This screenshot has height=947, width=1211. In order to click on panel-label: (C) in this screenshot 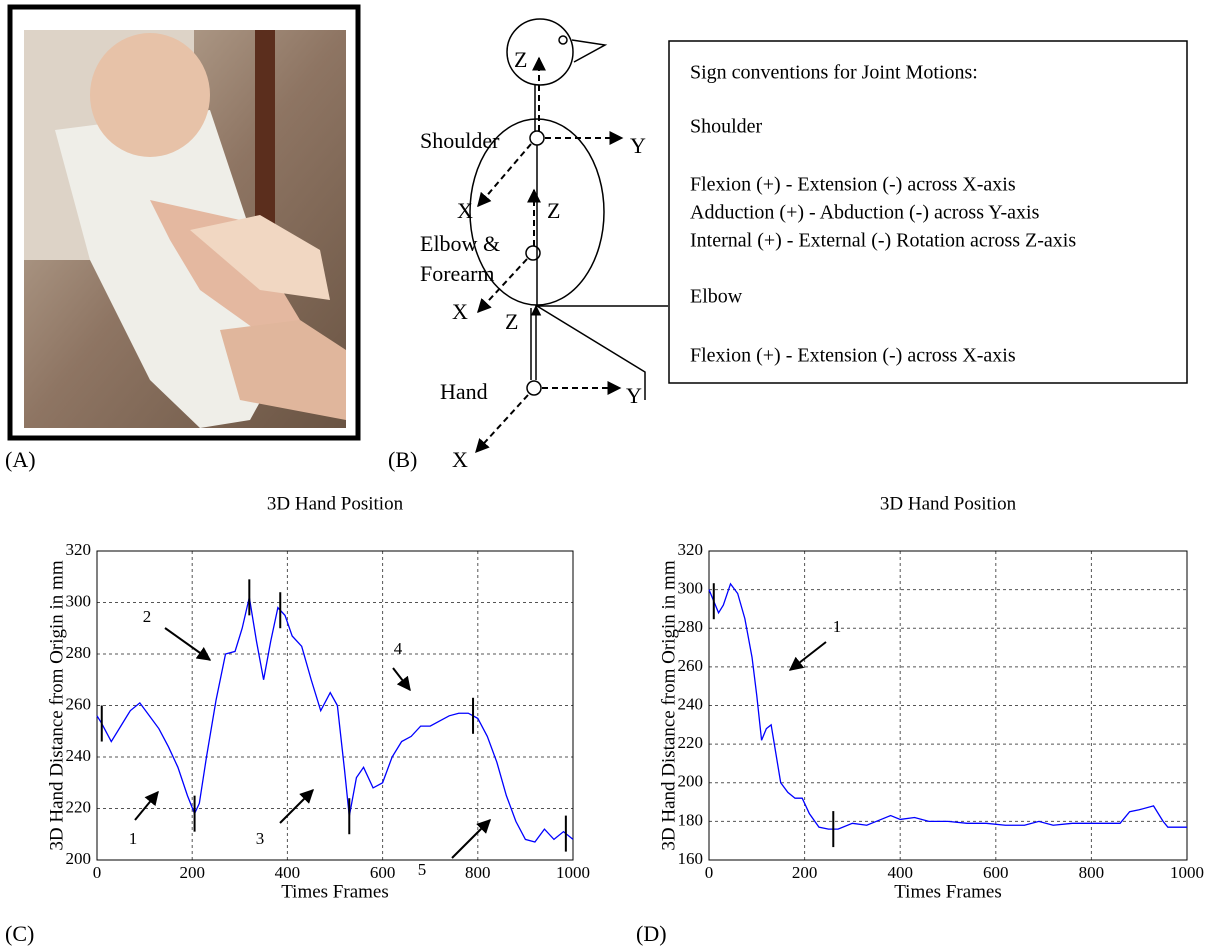, I will do `click(19, 933)`.